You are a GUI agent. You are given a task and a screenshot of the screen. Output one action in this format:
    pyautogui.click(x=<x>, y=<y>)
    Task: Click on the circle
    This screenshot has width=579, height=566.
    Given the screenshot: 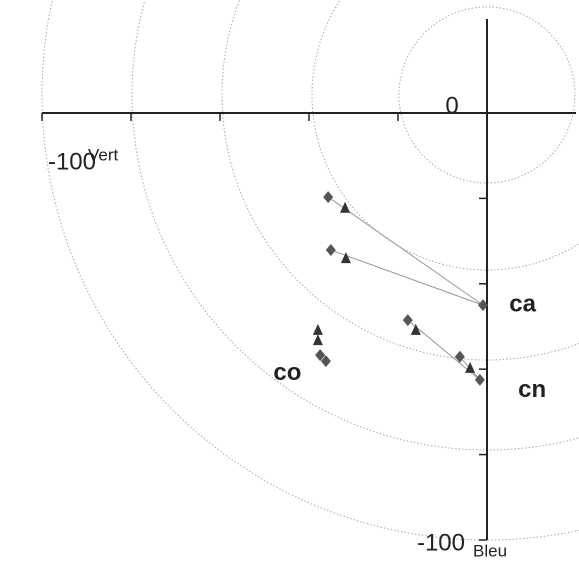 What is the action you would take?
    pyautogui.click(x=487, y=95)
    